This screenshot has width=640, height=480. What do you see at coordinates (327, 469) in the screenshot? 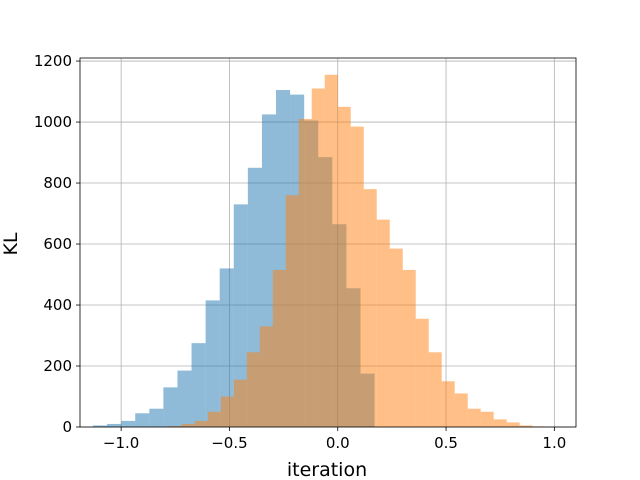
I see `x-axis-label: iteration` at bounding box center [327, 469].